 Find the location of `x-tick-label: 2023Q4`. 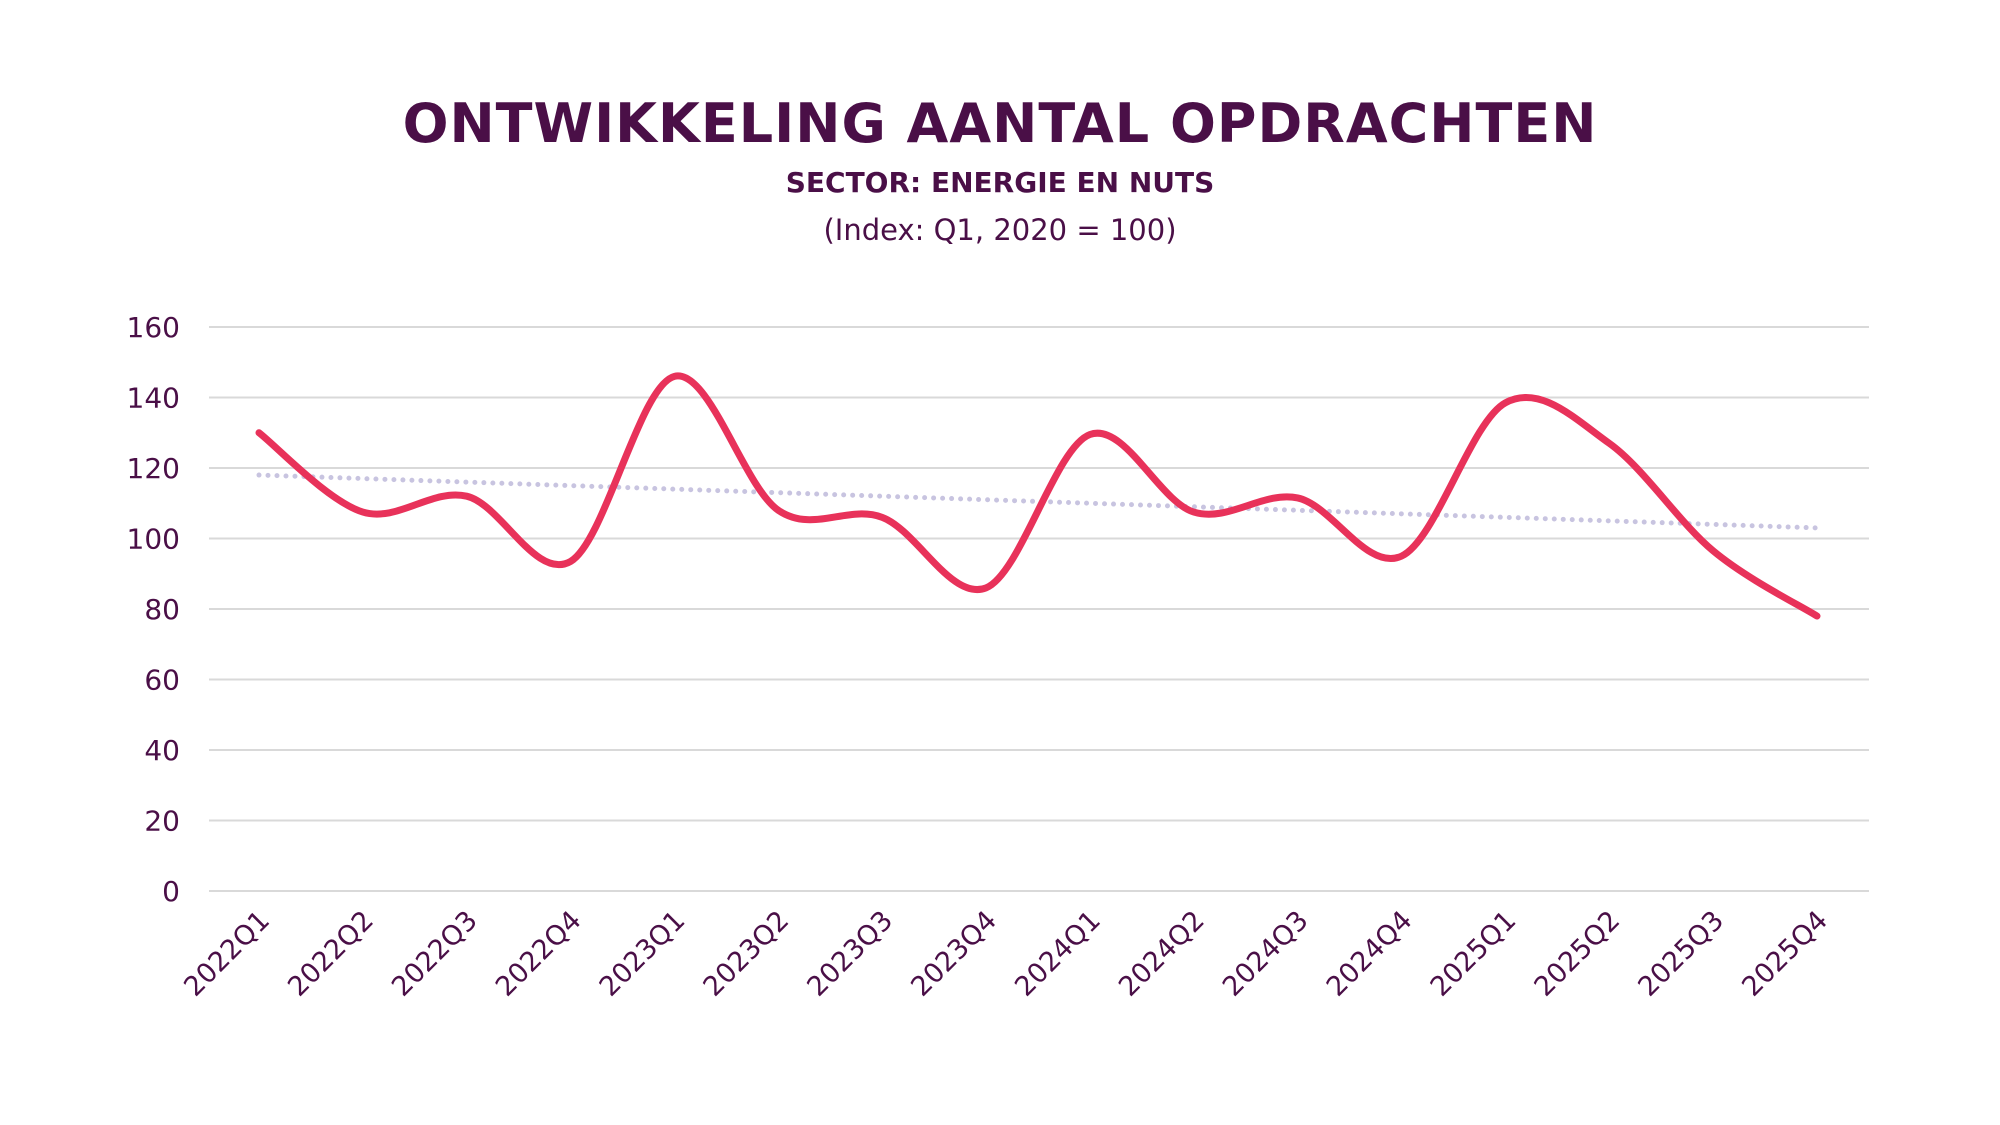

x-tick-label: 2023Q4 is located at coordinates (954, 954).